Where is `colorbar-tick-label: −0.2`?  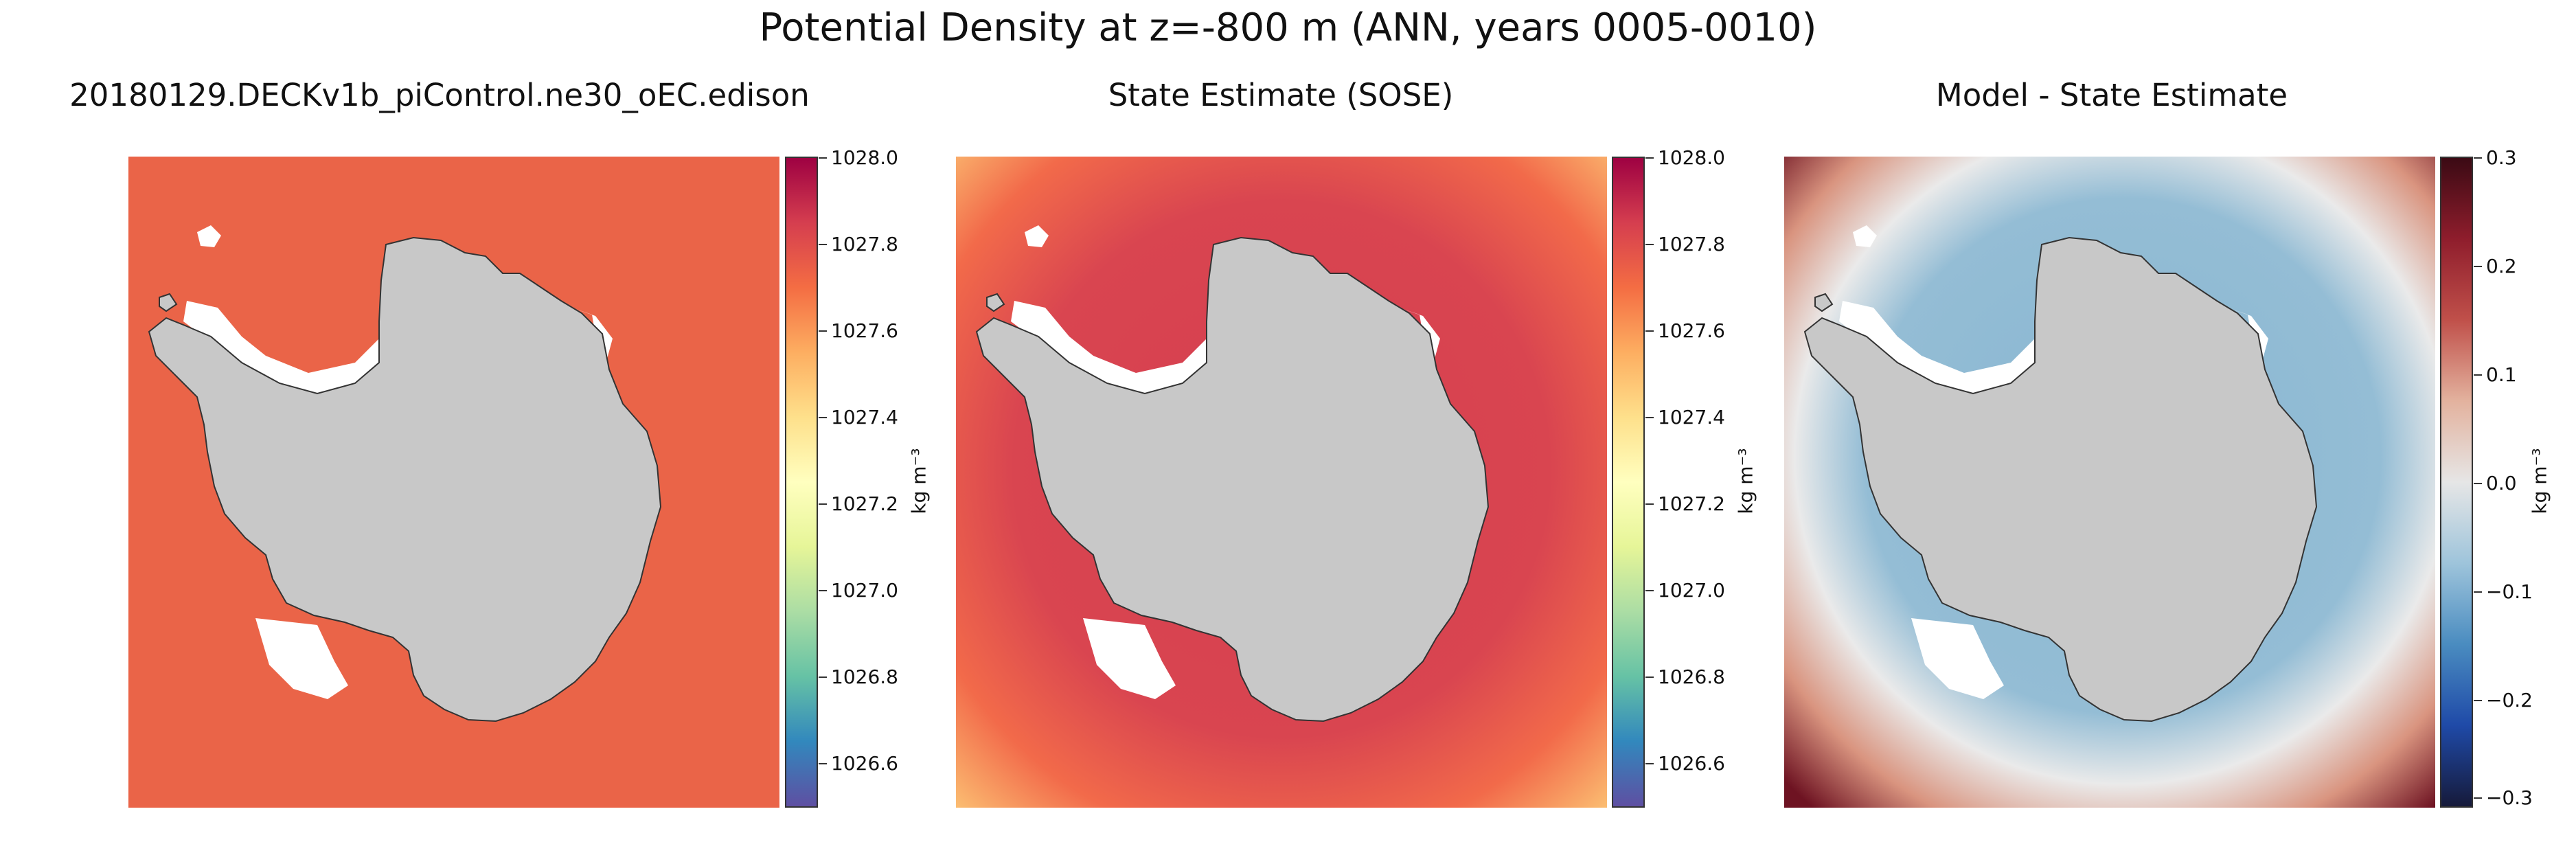 colorbar-tick-label: −0.2 is located at coordinates (2503, 700).